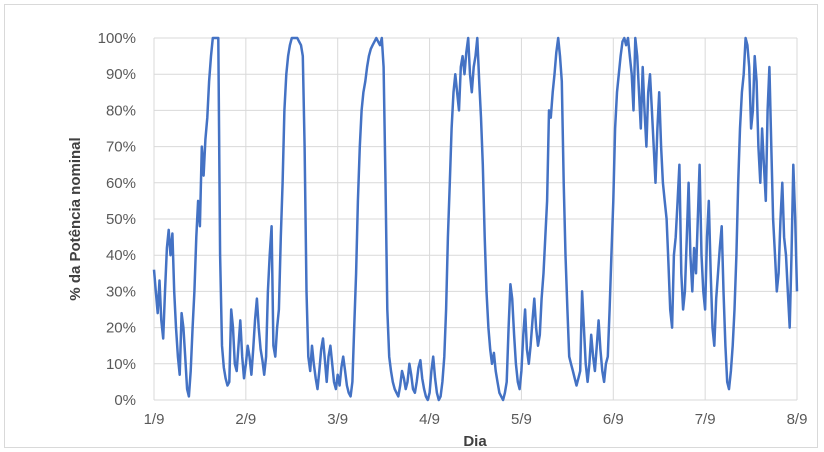 The height and width of the screenshot is (452, 824). Describe the element at coordinates (121, 74) in the screenshot. I see `y-tick-label: 90%` at that location.